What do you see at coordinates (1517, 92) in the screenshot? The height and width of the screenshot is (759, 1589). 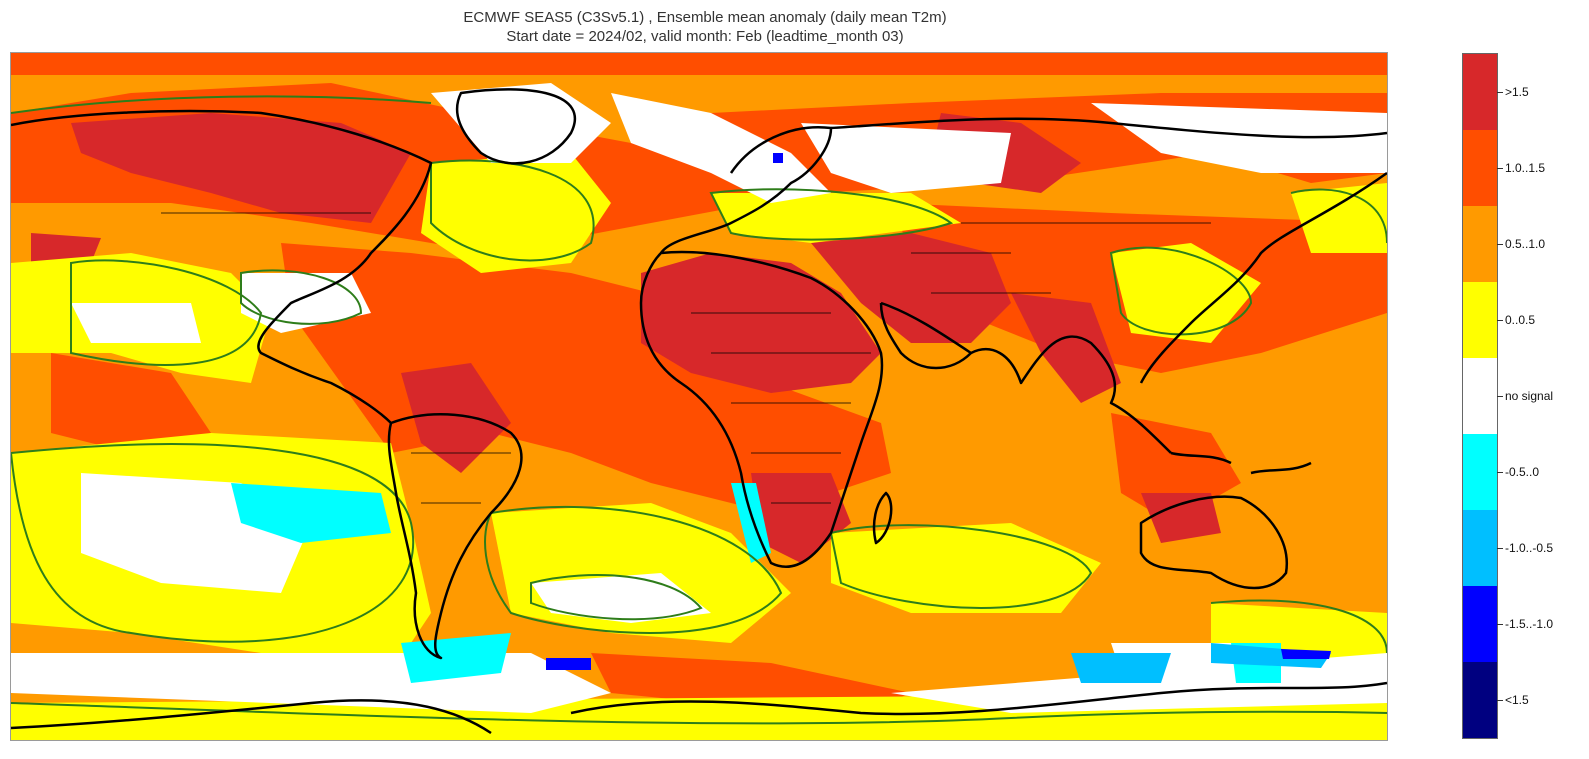 I see `legend-label: >1.5` at bounding box center [1517, 92].